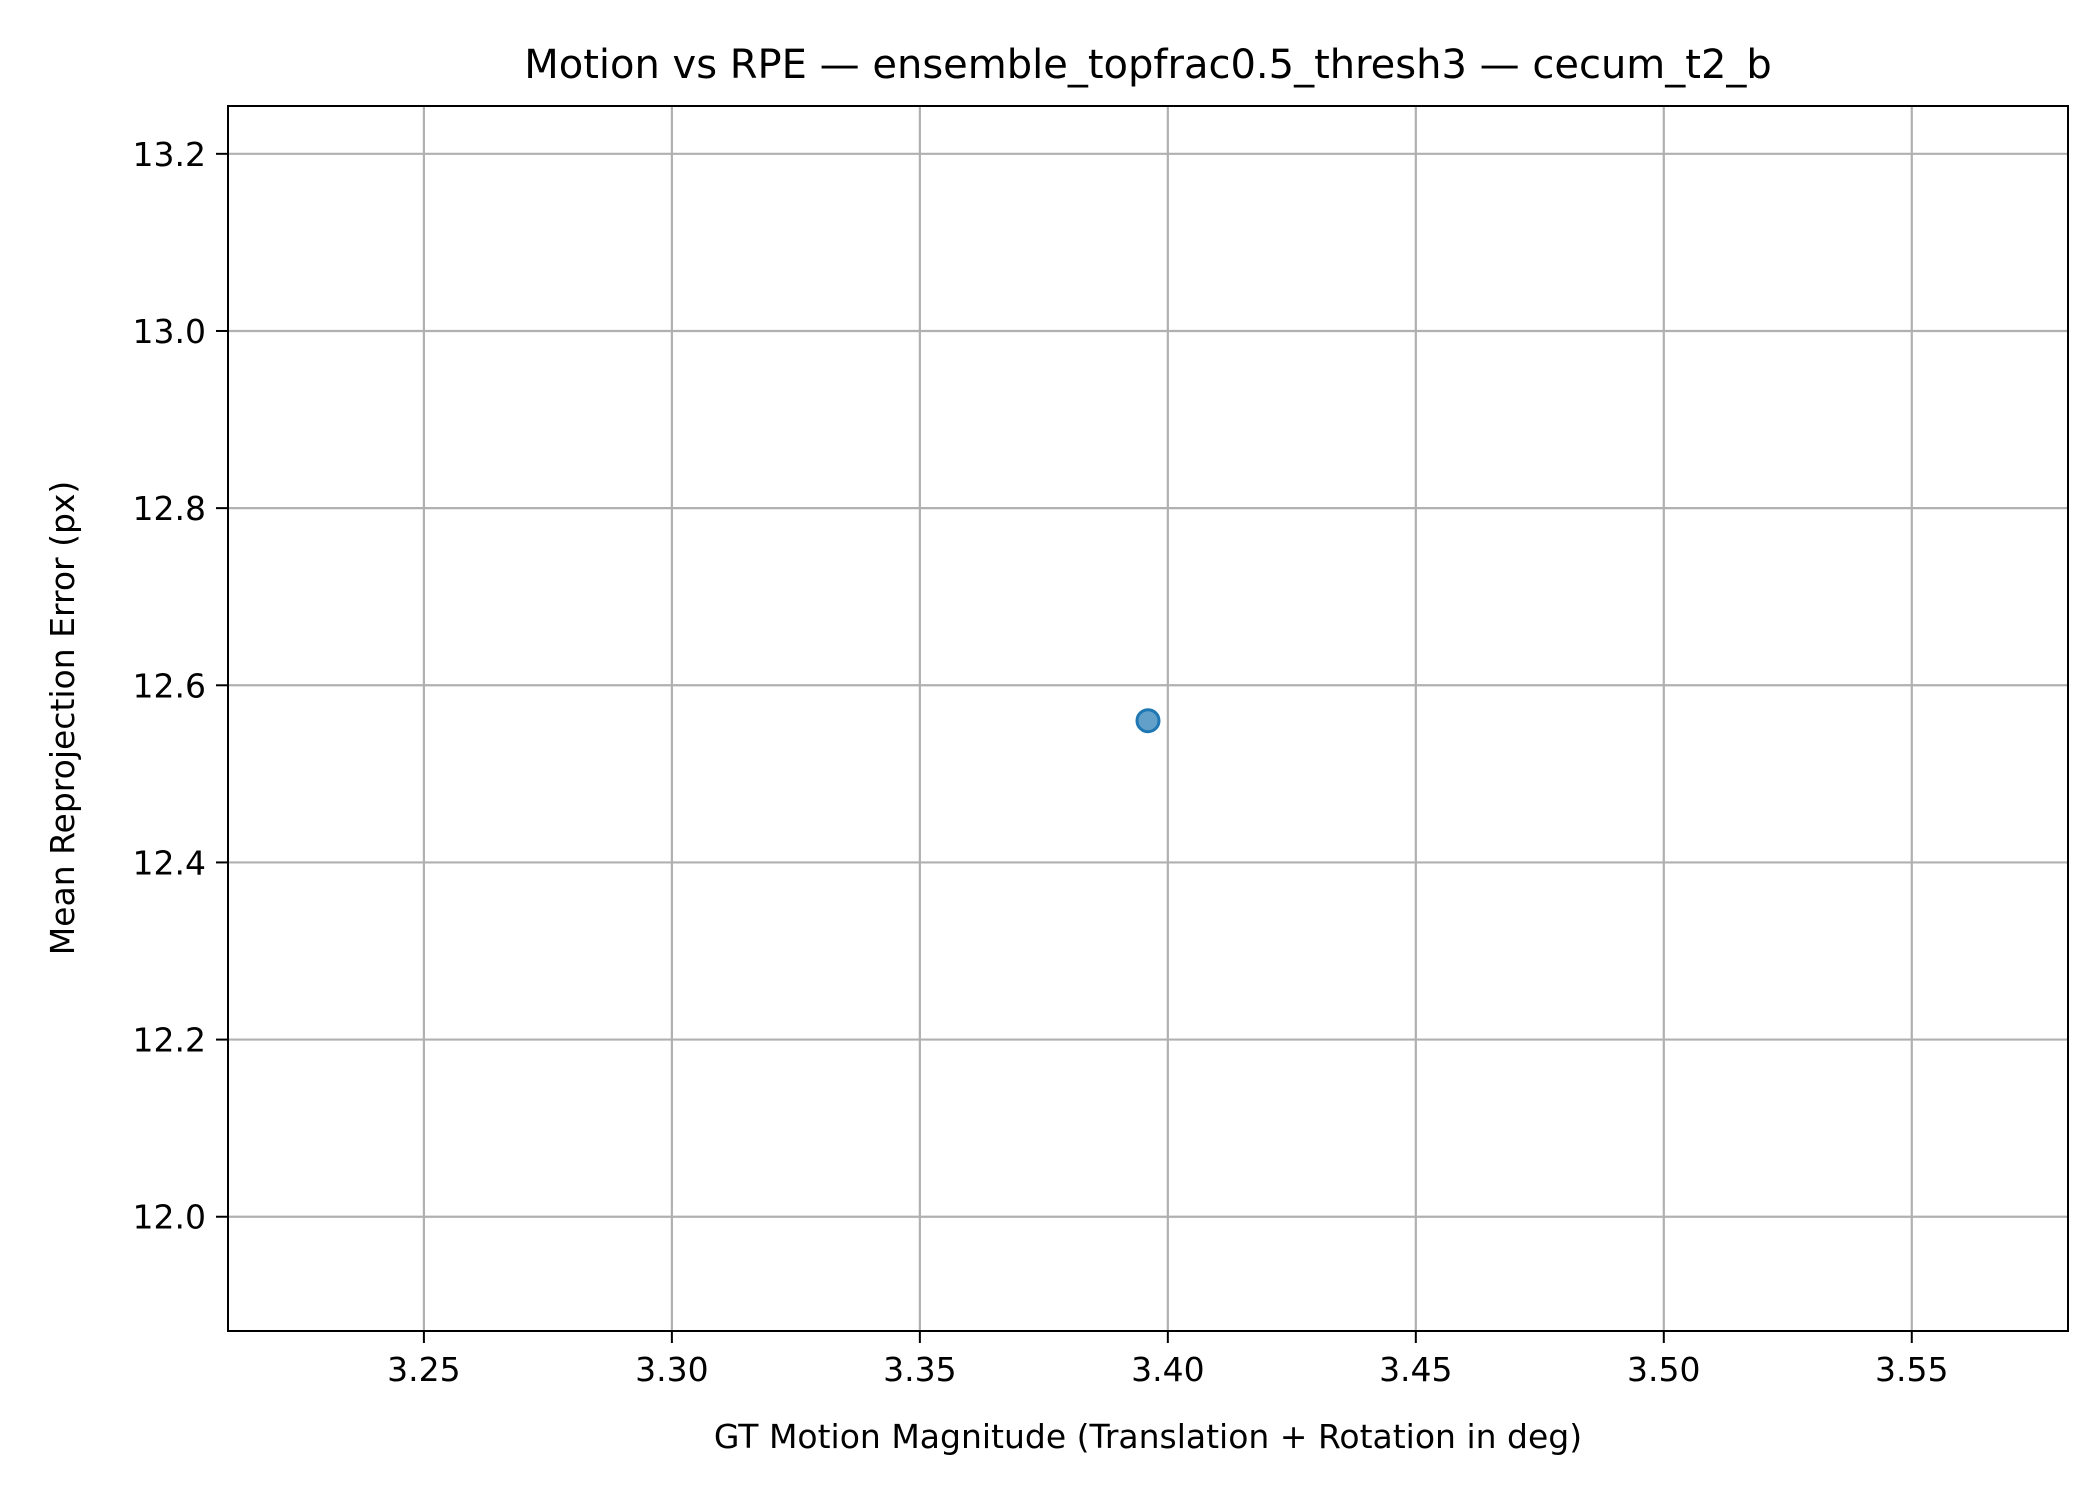  I want to click on x-tick-label: 3.30, so click(671, 1369).